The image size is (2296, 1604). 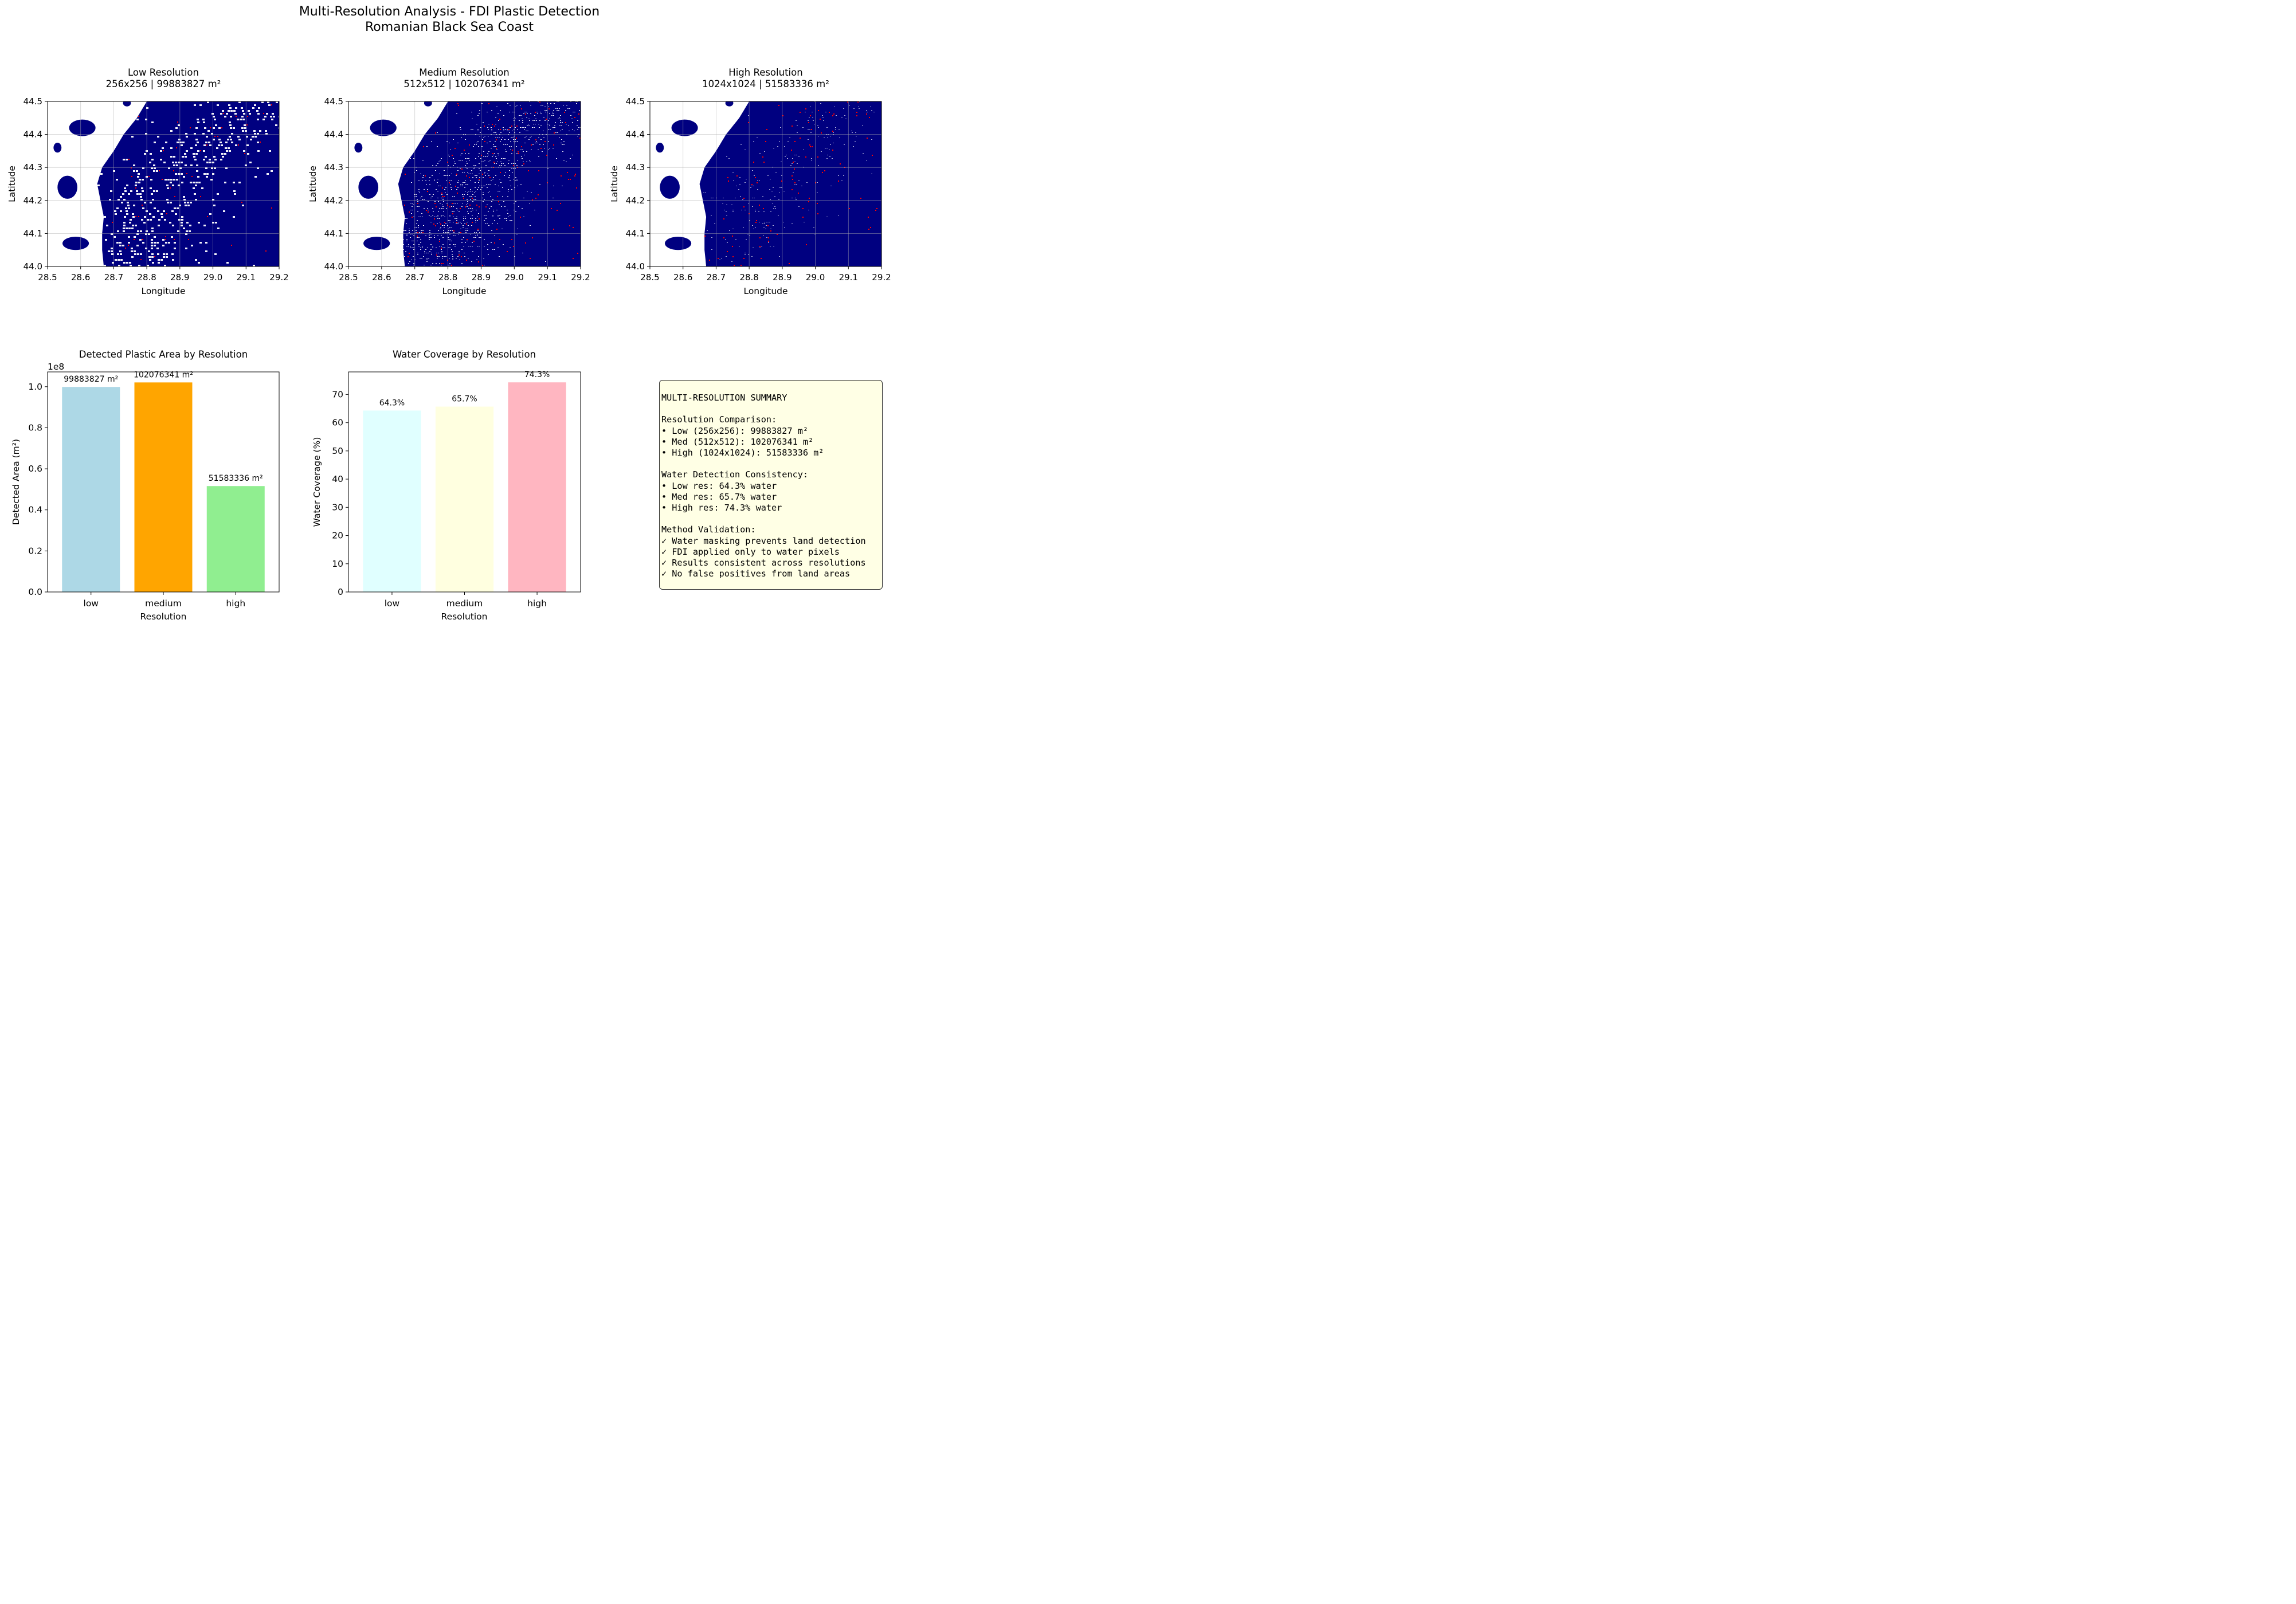 What do you see at coordinates (735, 475) in the screenshot?
I see `summary-line: Water Detection Consistency:` at bounding box center [735, 475].